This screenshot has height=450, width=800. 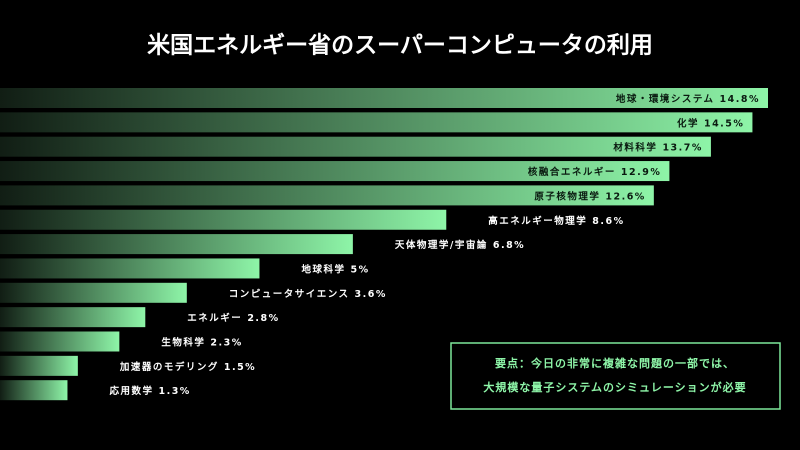 What do you see at coordinates (688, 123) in the screenshot?
I see `category-label: 化学` at bounding box center [688, 123].